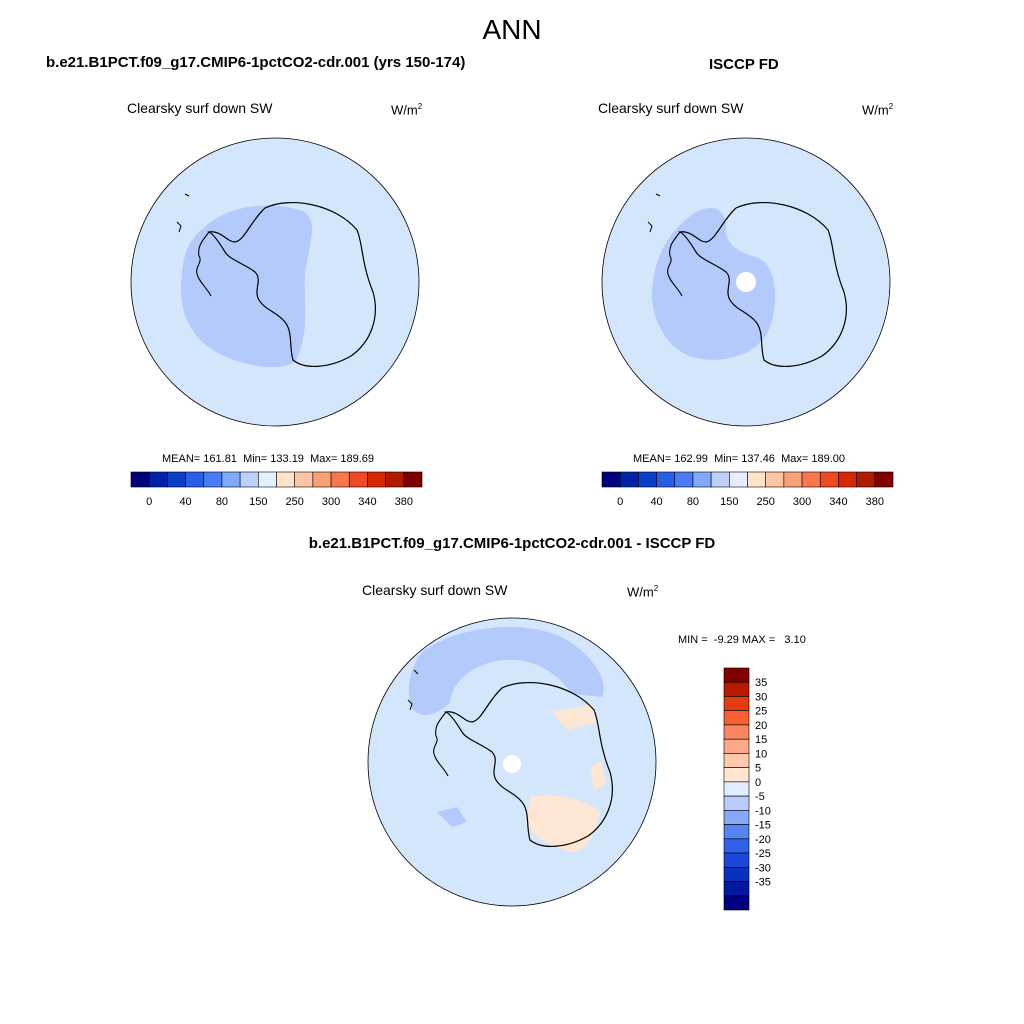 This screenshot has width=1024, height=1024. I want to click on panel3-colorbar-tick-label: 10, so click(761, 754).